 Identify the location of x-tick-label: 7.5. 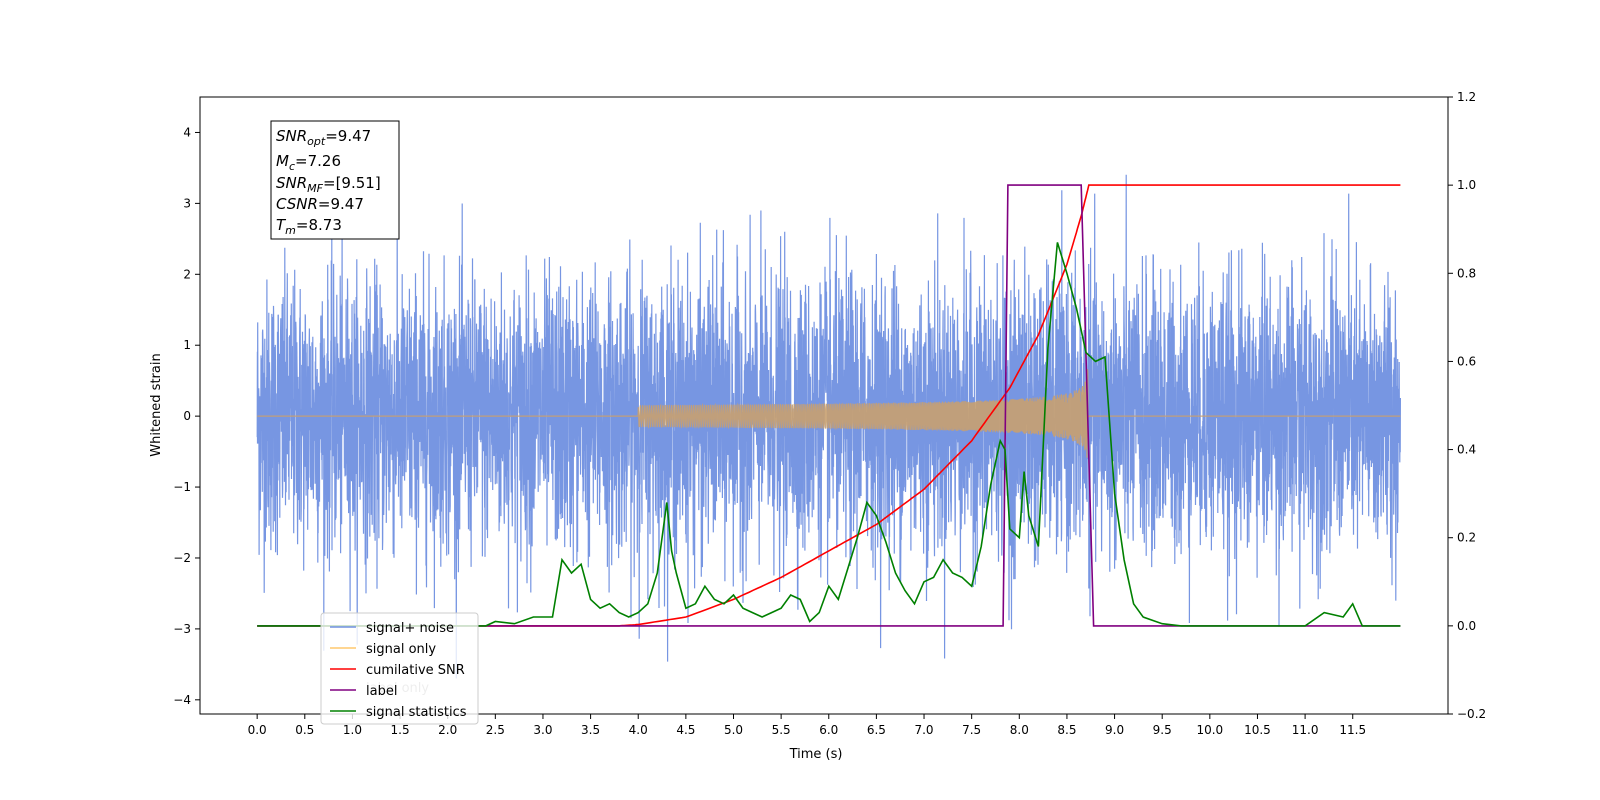
(971, 730).